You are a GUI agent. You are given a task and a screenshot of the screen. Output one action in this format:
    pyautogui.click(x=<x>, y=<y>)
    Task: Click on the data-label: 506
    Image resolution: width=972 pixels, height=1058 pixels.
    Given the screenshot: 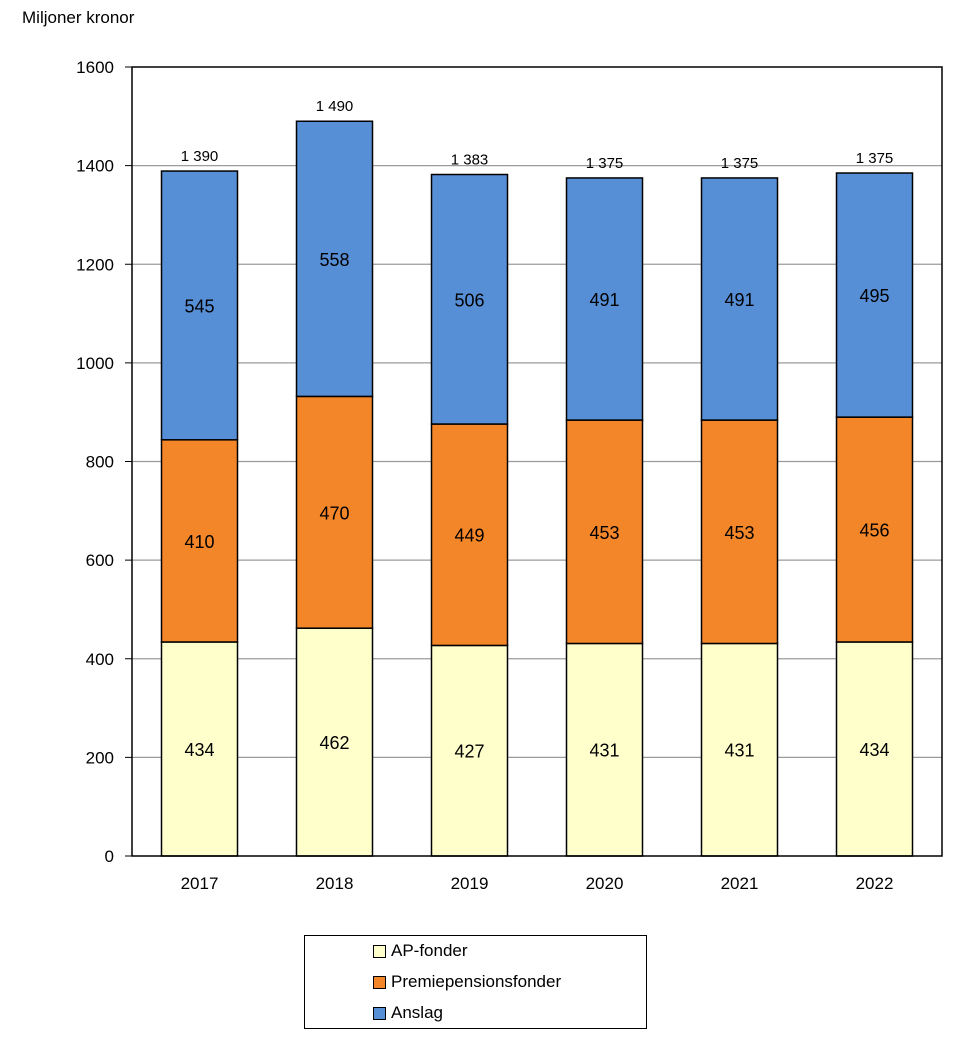 What is the action you would take?
    pyautogui.click(x=469, y=300)
    